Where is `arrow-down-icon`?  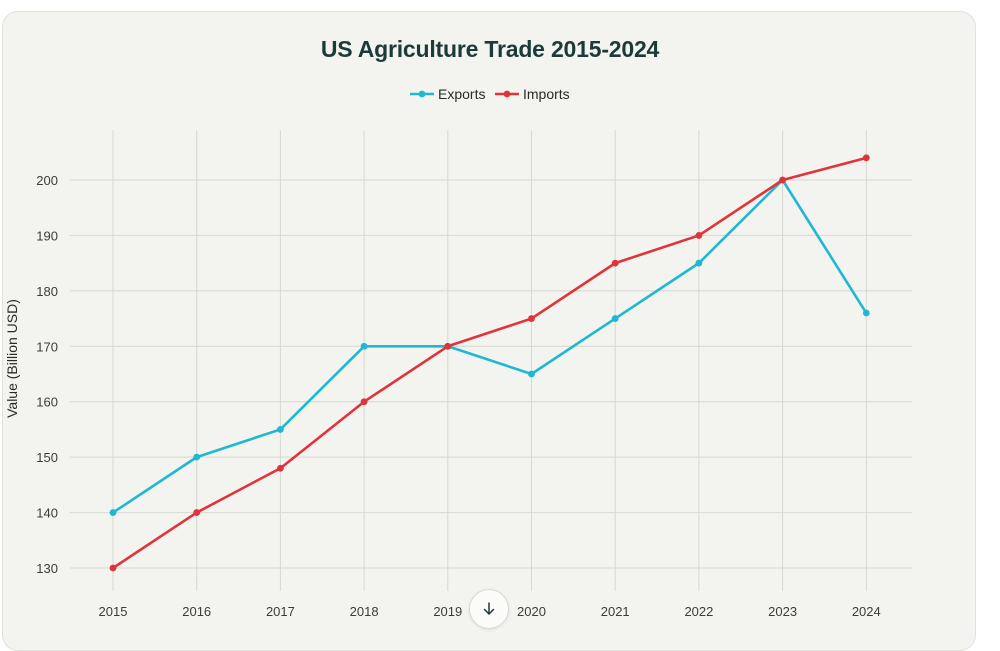 arrow-down-icon is located at coordinates (489, 608).